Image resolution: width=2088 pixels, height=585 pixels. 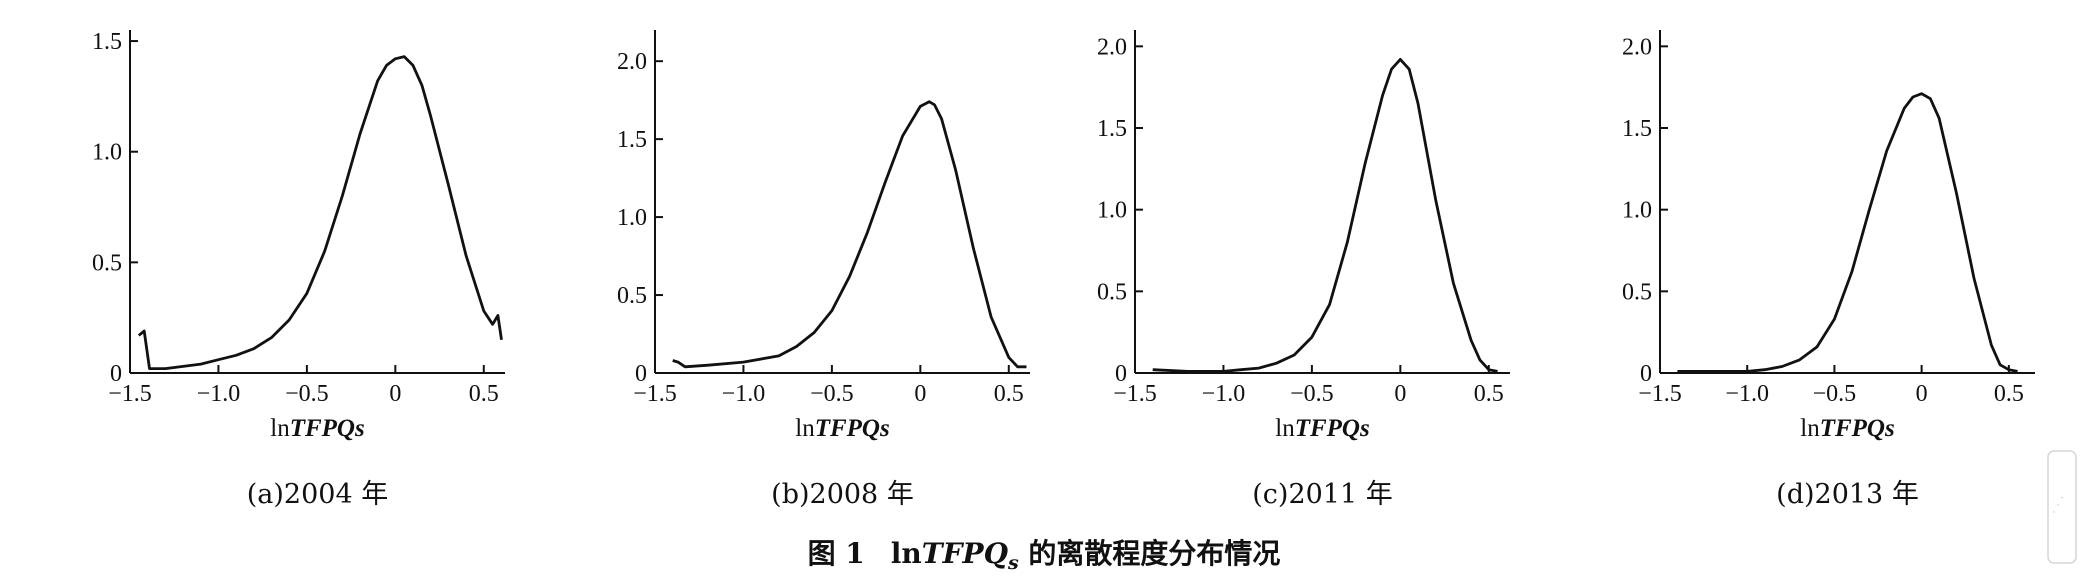 I want to click on panel-caption-a: (a)2004 年, so click(x=317, y=494).